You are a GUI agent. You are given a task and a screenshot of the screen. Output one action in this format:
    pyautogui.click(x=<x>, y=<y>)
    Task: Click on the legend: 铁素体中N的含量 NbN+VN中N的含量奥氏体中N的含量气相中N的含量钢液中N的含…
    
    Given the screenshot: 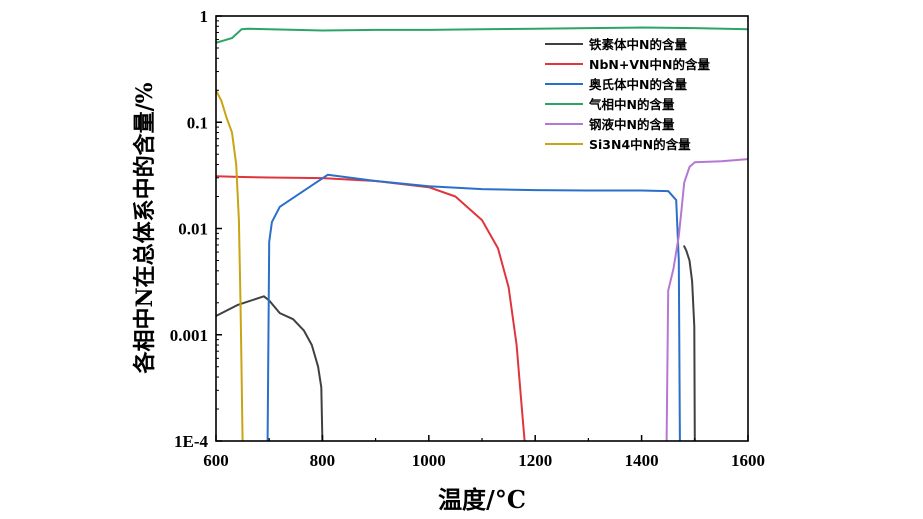 What is the action you would take?
    pyautogui.click(x=627, y=94)
    